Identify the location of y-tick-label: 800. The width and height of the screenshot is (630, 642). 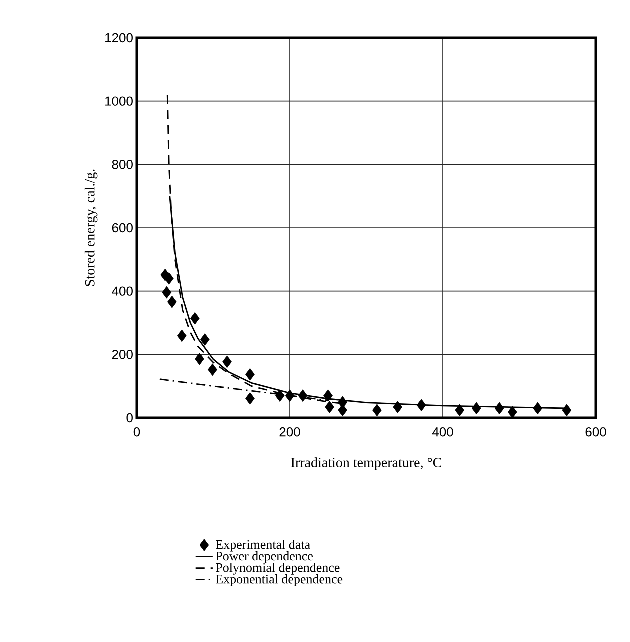
(122, 165).